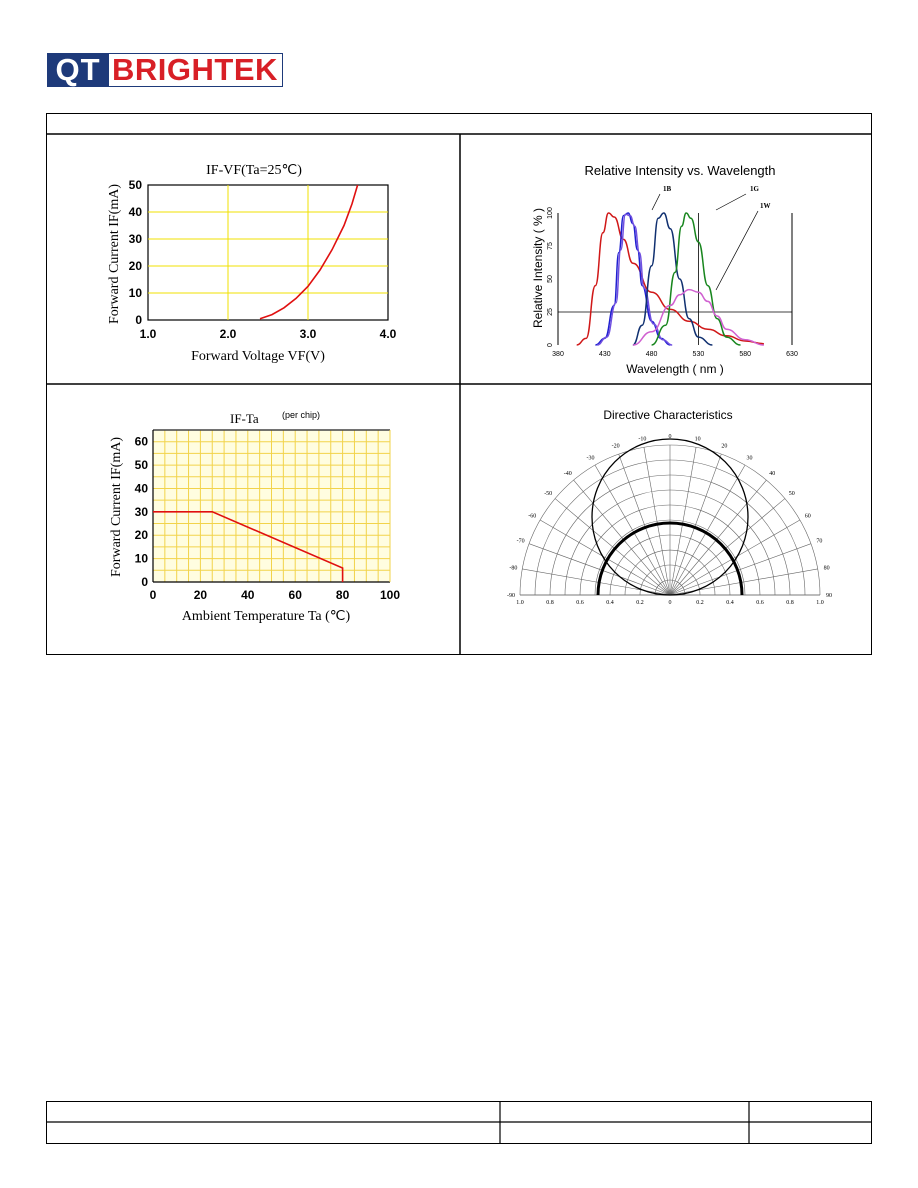 This screenshot has height=1188, width=918. What do you see at coordinates (196, 70) in the screenshot?
I see `logo-brightek: BRIGHTEK` at bounding box center [196, 70].